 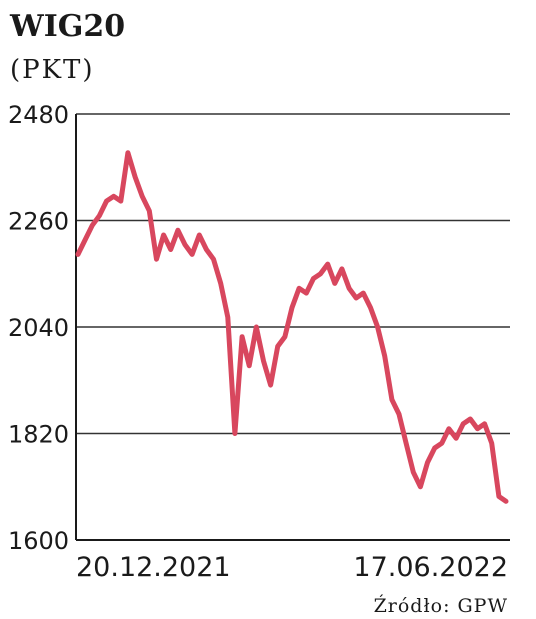 I want to click on chart-subtitle: (PKT), so click(x=52, y=70).